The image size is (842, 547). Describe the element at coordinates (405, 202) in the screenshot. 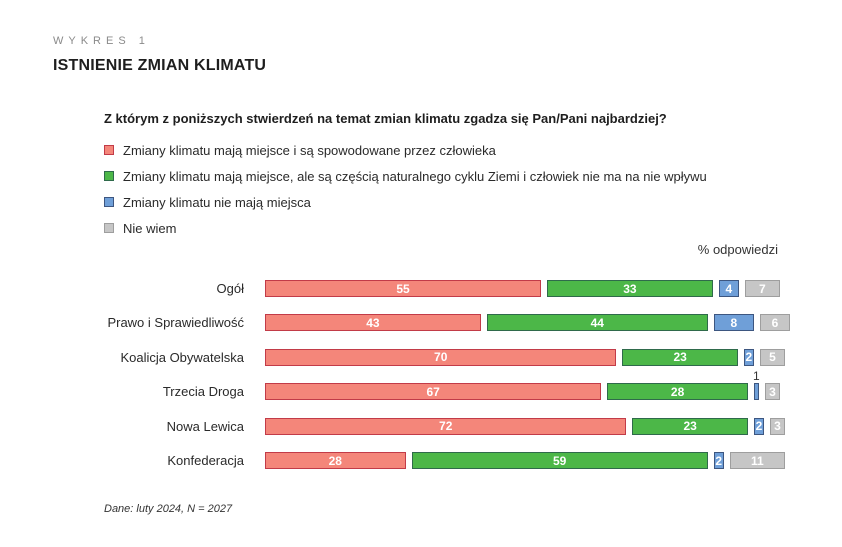

I see `legend-item-none: Zmiany klimatu nie mają miejsca` at that location.